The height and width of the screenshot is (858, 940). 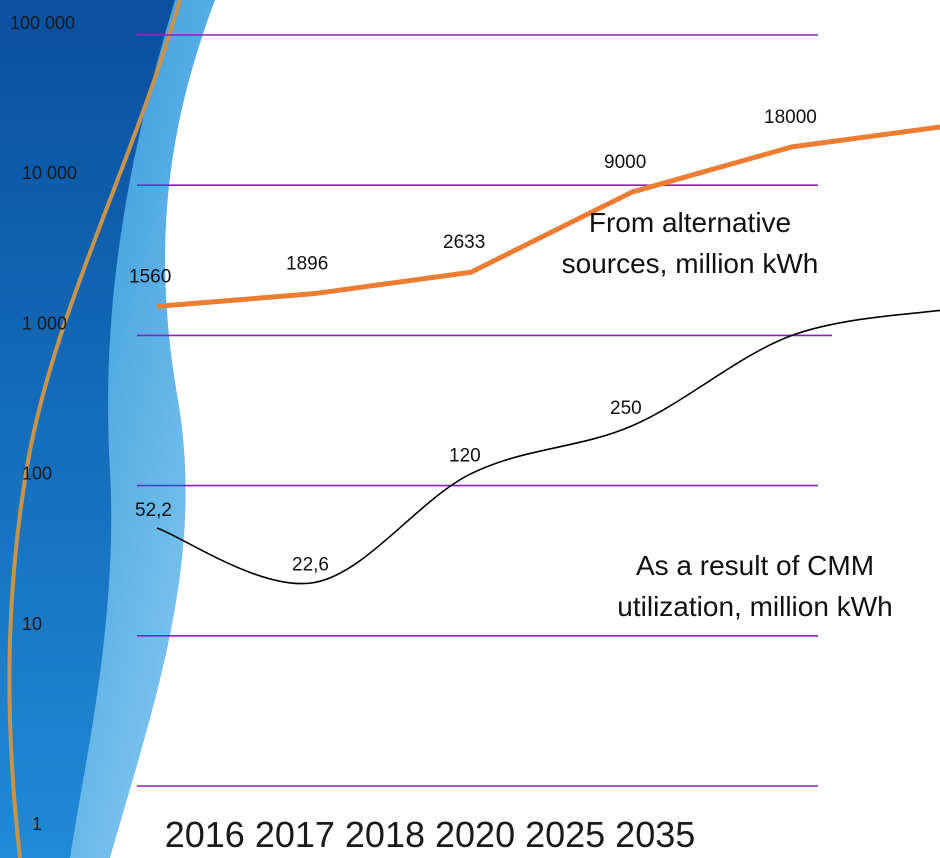 What do you see at coordinates (465, 456) in the screenshot?
I see `data-label: 120` at bounding box center [465, 456].